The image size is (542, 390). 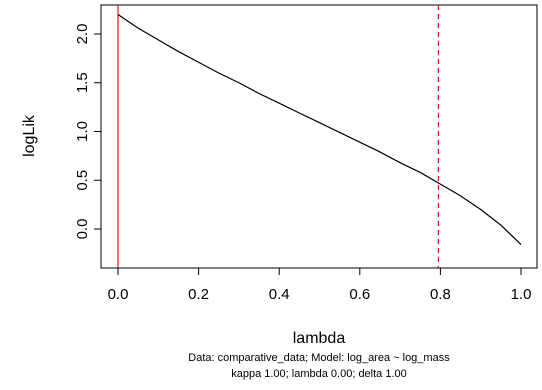 I want to click on x-axis: 0.0 0.2 0.4 0.6 0.8 1.0, so click(x=320, y=285).